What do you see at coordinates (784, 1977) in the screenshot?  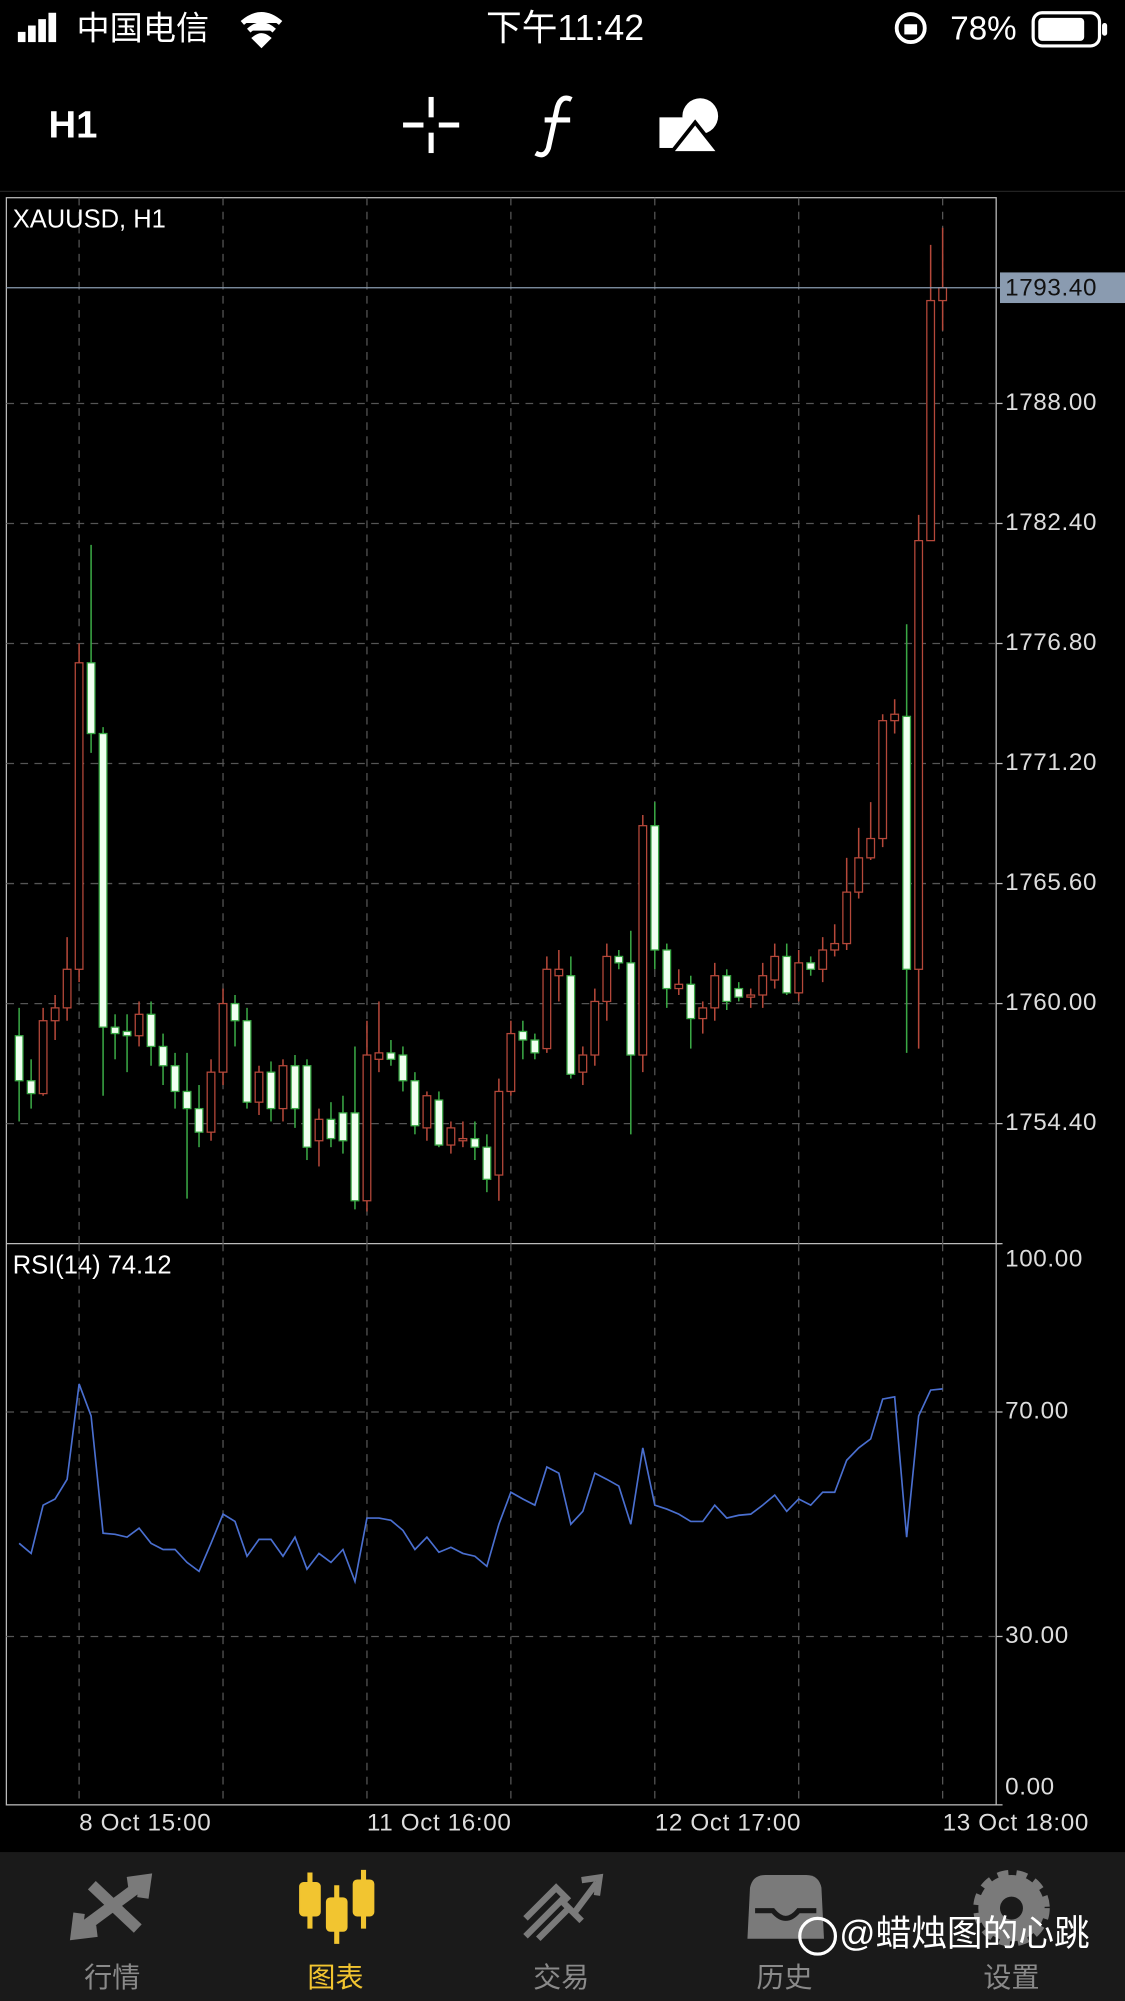 I see `tab-label: 历史` at bounding box center [784, 1977].